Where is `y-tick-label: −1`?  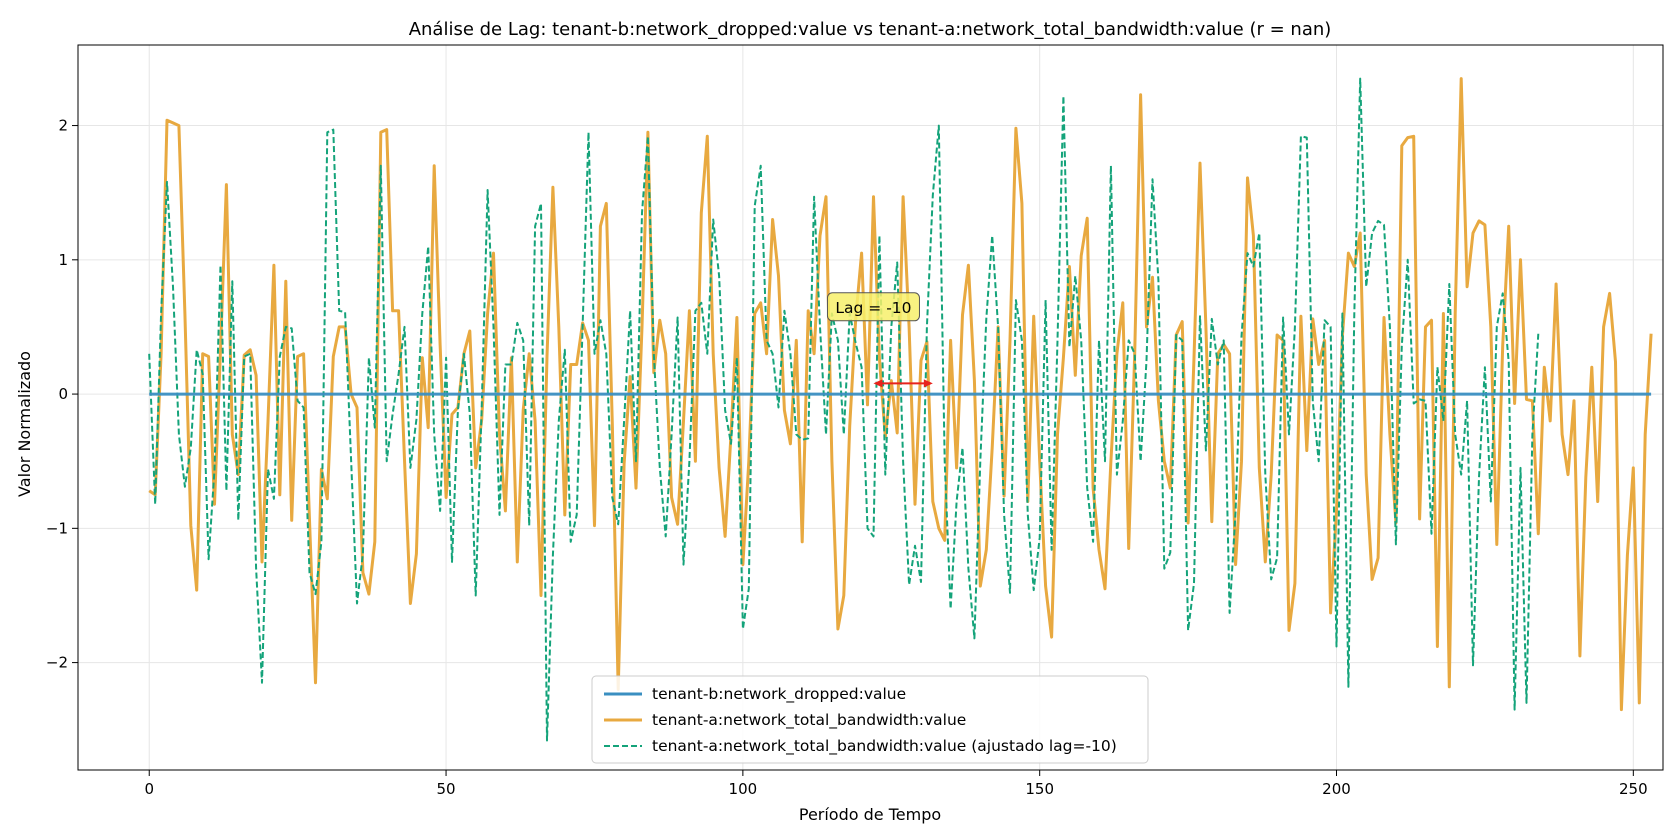
y-tick-label: −1 is located at coordinates (57, 528).